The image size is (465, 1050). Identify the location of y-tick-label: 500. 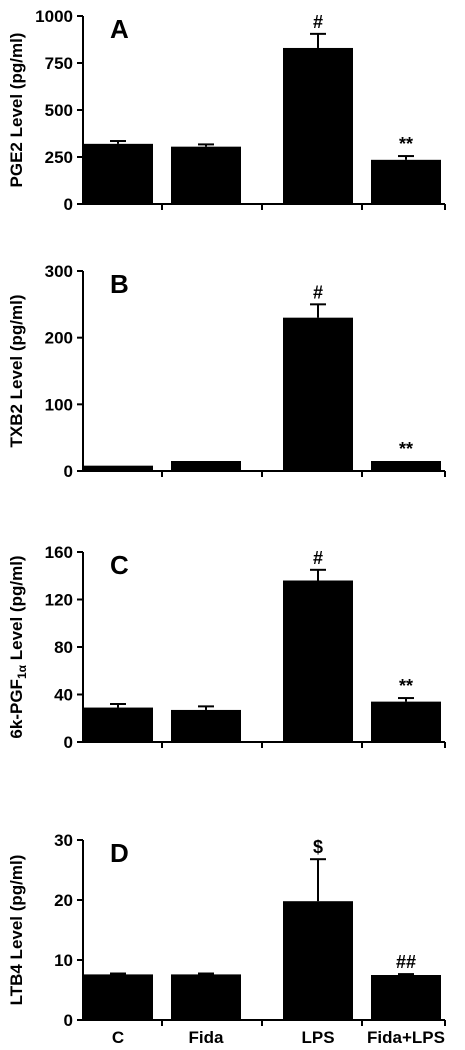
(59, 110).